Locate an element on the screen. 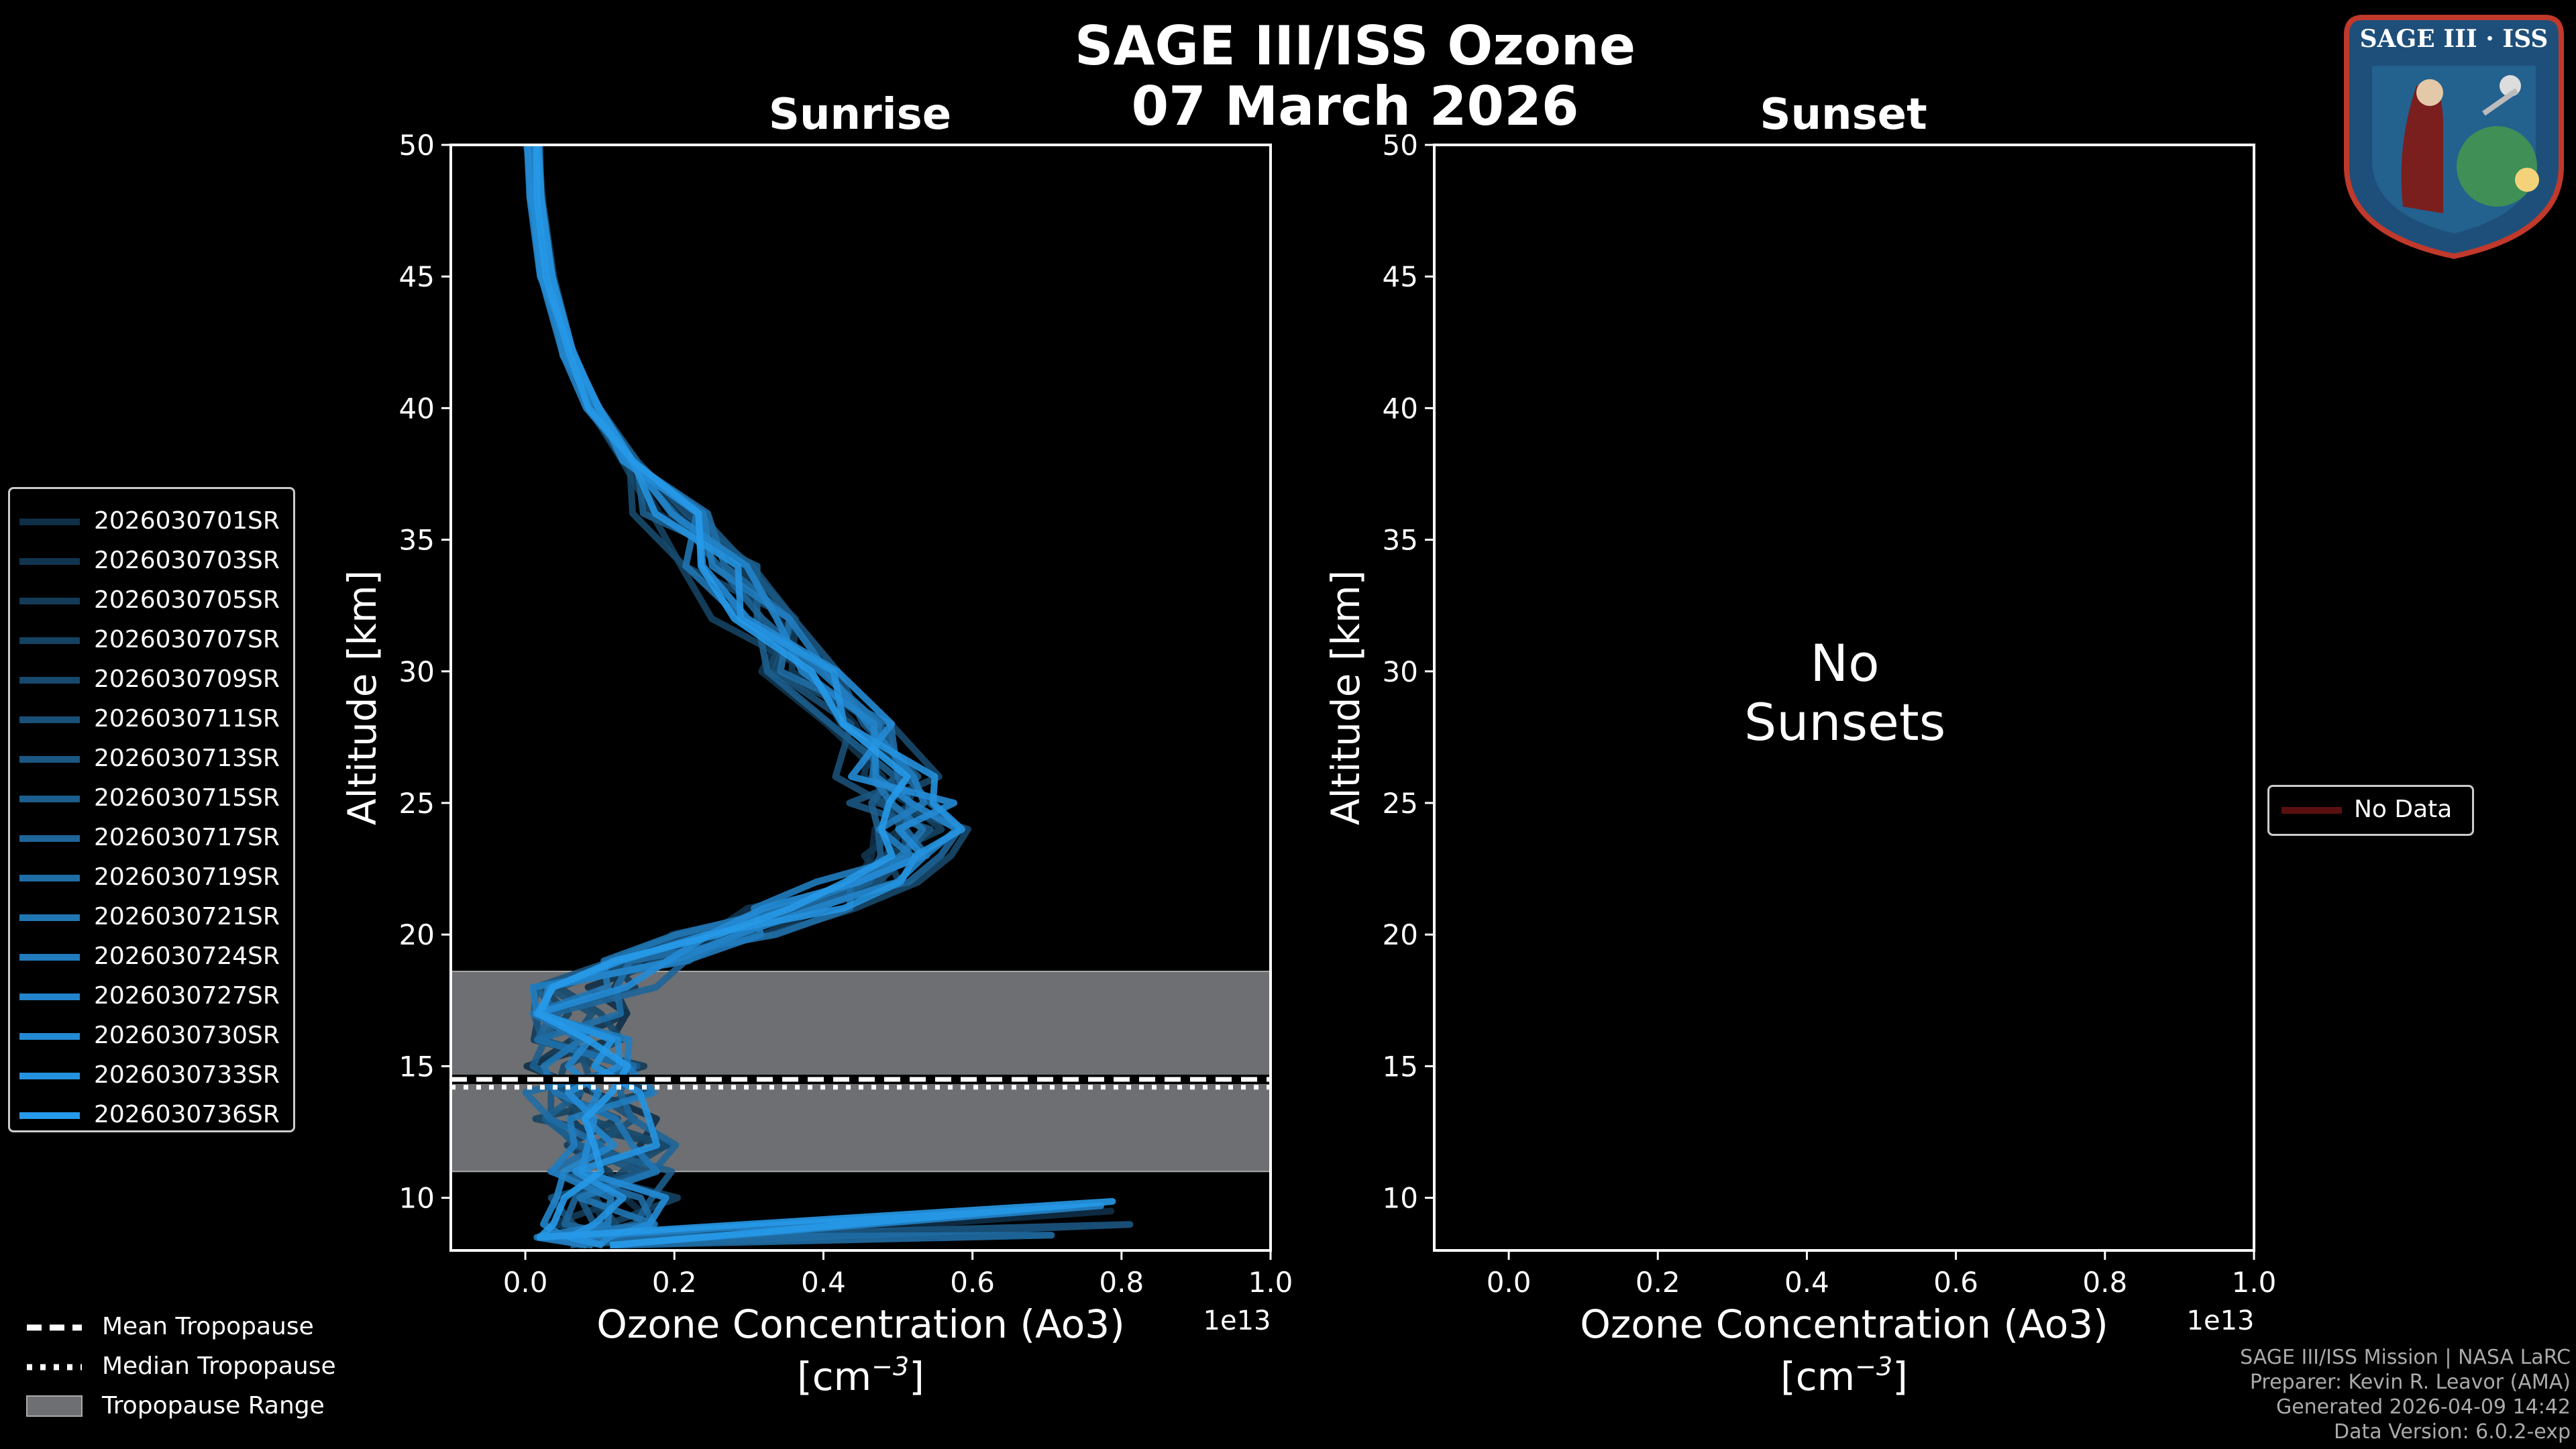 This screenshot has height=1449, width=2576. tropopause-range-swatch is located at coordinates (54, 1406).